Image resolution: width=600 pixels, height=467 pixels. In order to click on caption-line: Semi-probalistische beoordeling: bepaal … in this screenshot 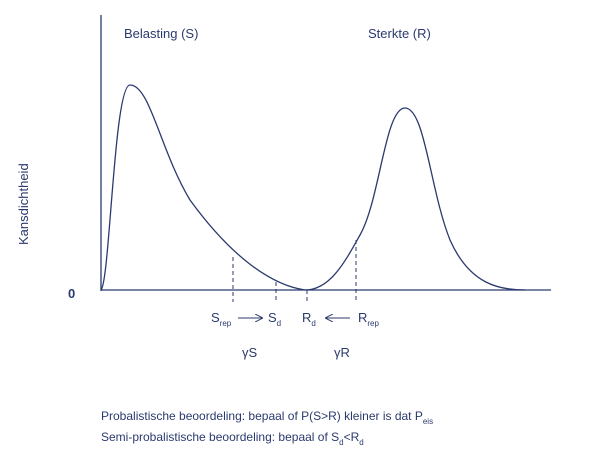, I will do `click(232, 438)`.